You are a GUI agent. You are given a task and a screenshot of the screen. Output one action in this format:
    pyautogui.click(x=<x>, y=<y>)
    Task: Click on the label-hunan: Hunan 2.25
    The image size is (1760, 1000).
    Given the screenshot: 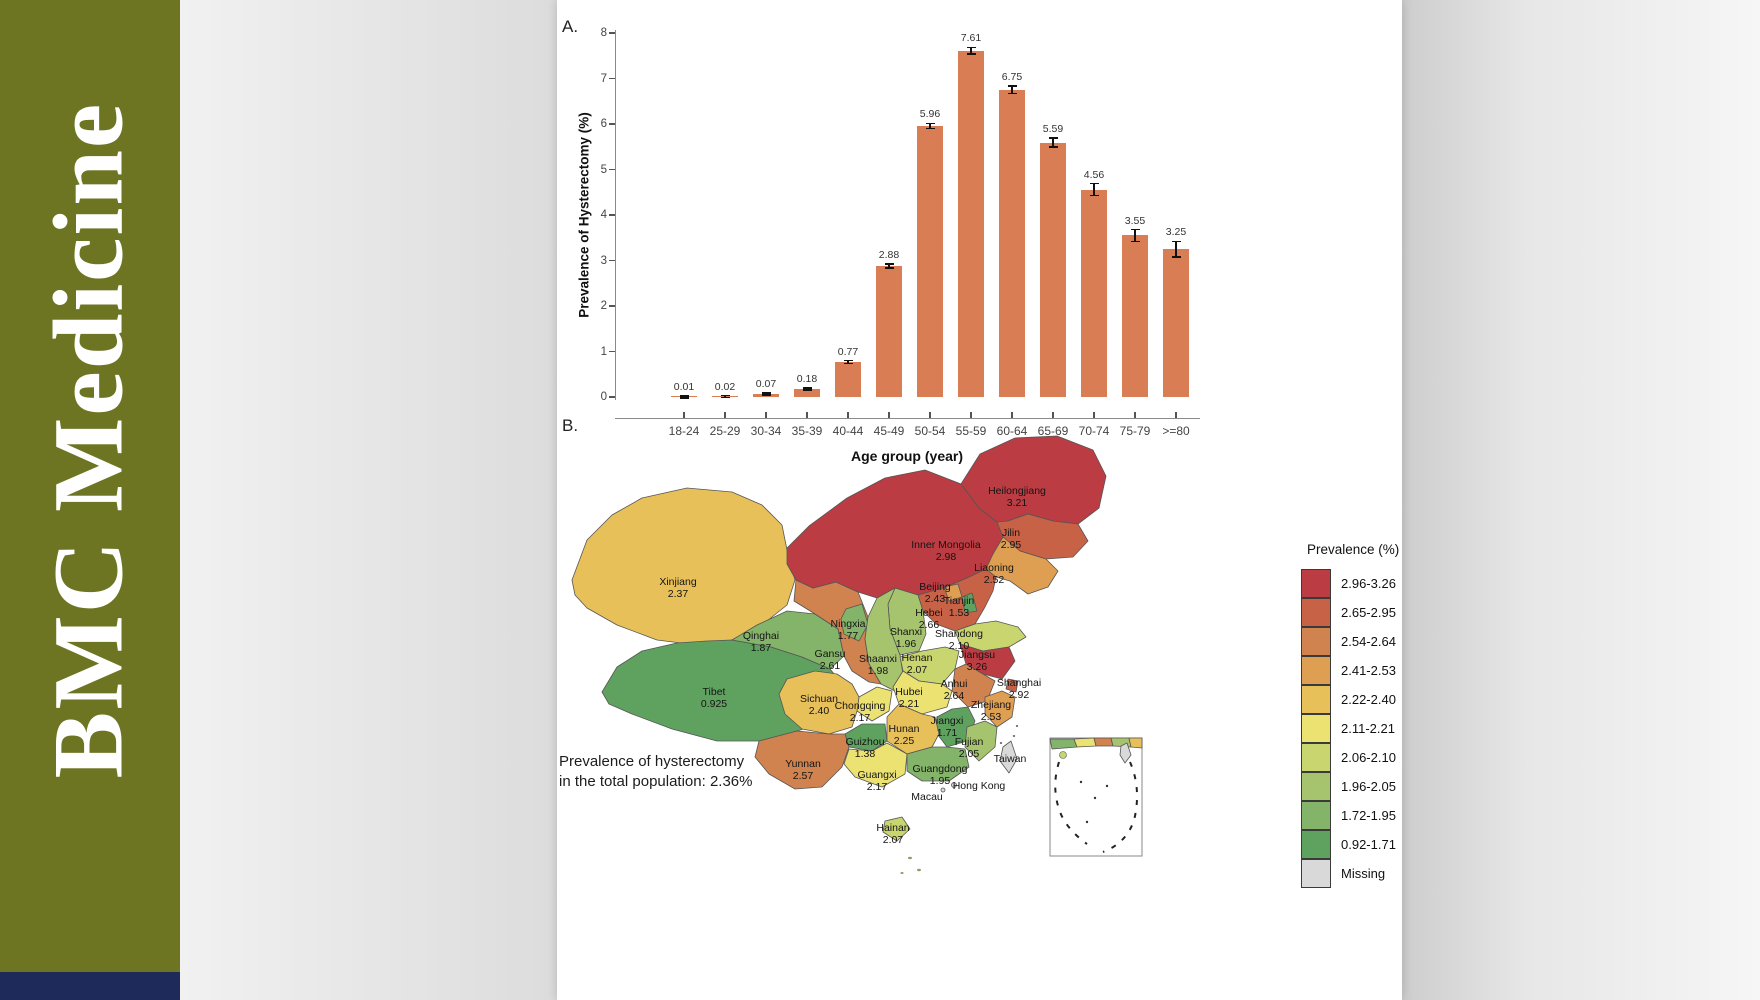 What is the action you would take?
    pyautogui.click(x=904, y=735)
    